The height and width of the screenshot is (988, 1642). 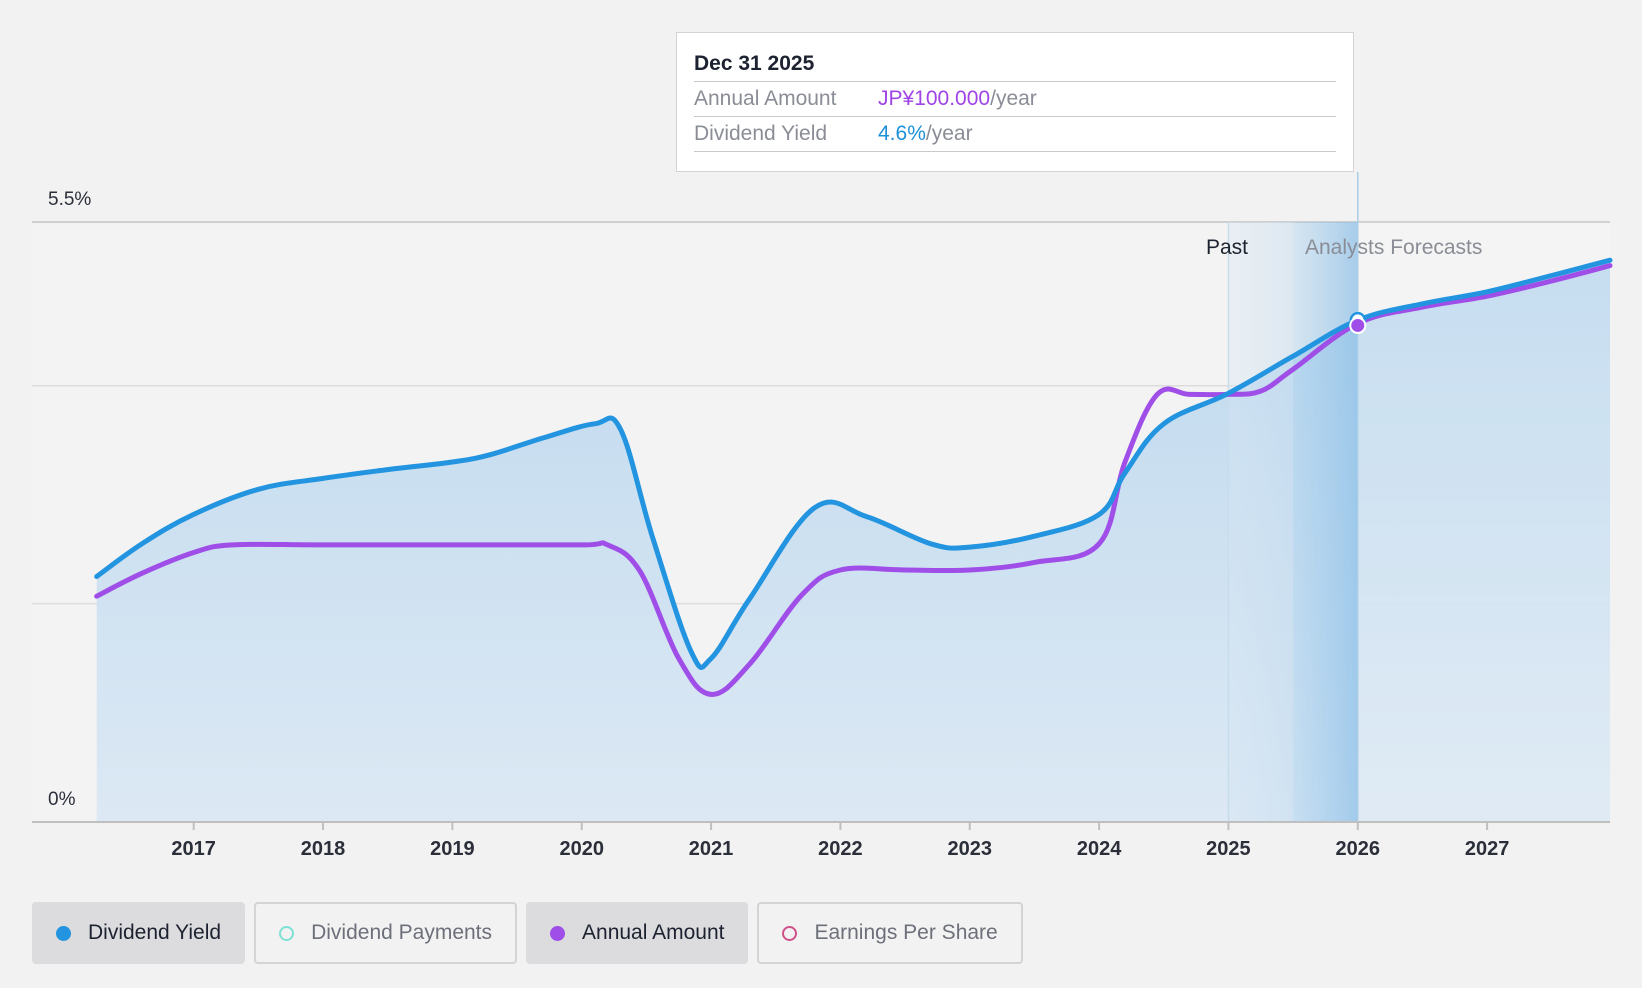 I want to click on x-tick-label: 2023, so click(x=969, y=849).